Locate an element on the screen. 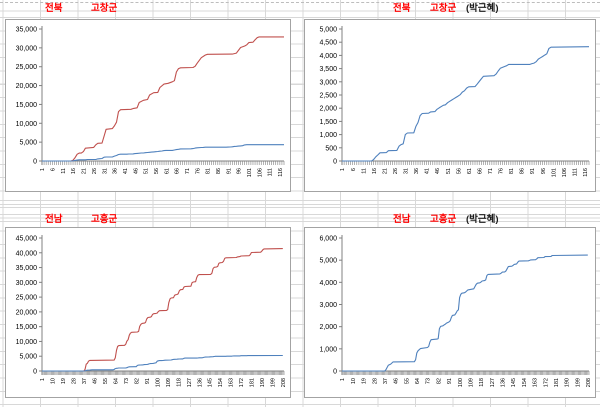 The width and height of the screenshot is (600, 407). cell-district-top-left: 고창군 is located at coordinates (104, 8).